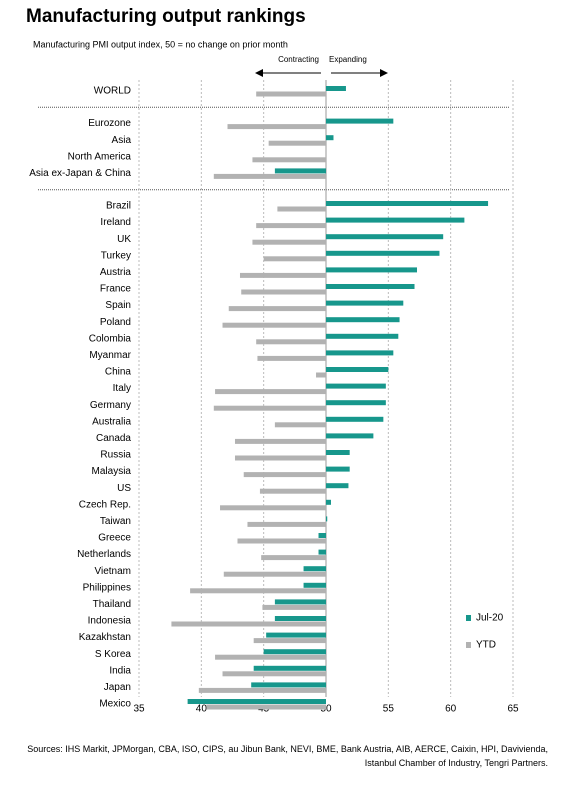 This screenshot has height=785, width=569. What do you see at coordinates (110, 405) in the screenshot?
I see `y-tick-label: Germany` at bounding box center [110, 405].